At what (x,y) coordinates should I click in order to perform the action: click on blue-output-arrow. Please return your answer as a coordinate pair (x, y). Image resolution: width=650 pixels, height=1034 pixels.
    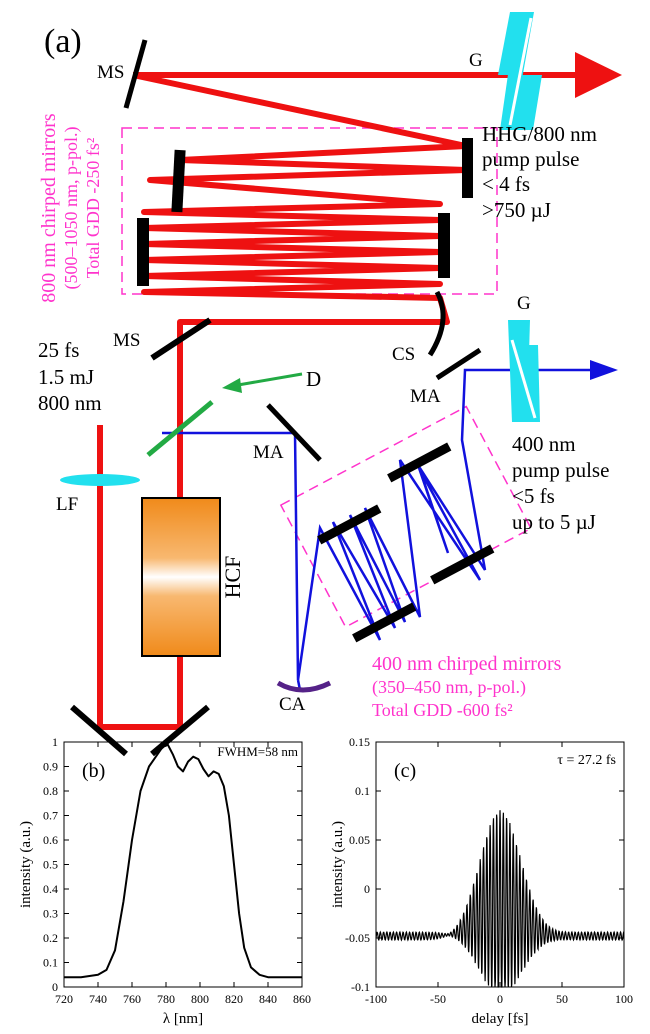
    Looking at the image, I should click on (604, 370).